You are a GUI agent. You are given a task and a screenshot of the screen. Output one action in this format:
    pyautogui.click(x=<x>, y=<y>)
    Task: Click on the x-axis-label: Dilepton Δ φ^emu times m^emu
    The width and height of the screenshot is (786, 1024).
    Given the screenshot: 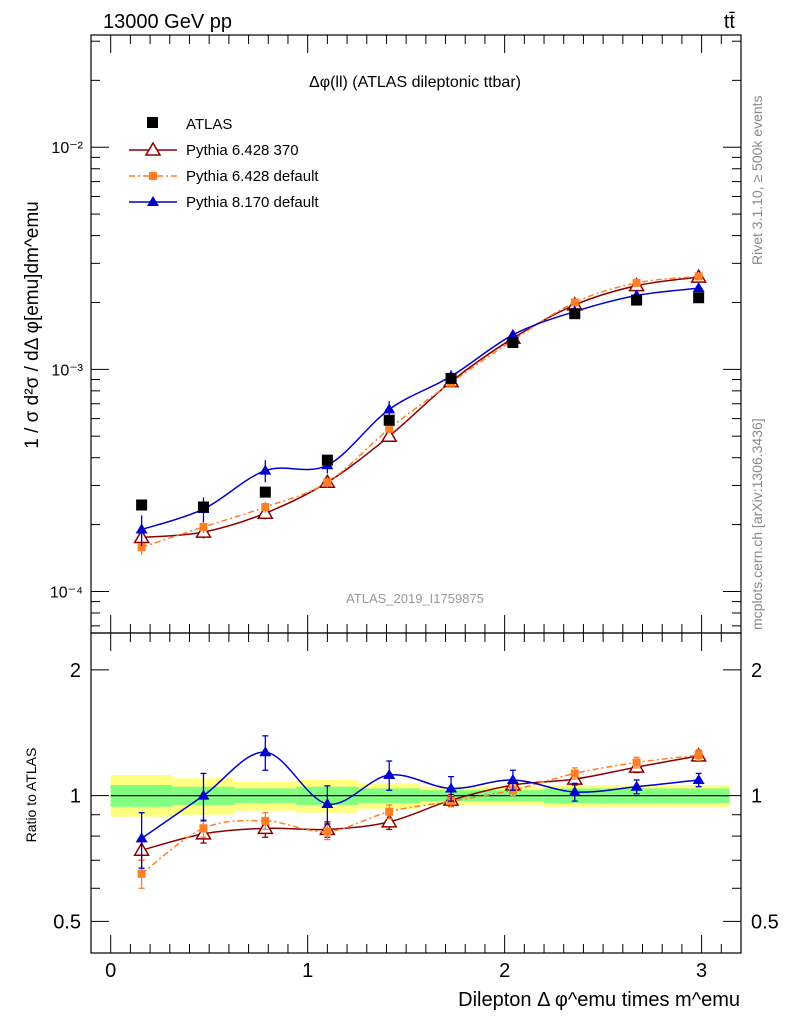 What is the action you would take?
    pyautogui.click(x=599, y=1000)
    